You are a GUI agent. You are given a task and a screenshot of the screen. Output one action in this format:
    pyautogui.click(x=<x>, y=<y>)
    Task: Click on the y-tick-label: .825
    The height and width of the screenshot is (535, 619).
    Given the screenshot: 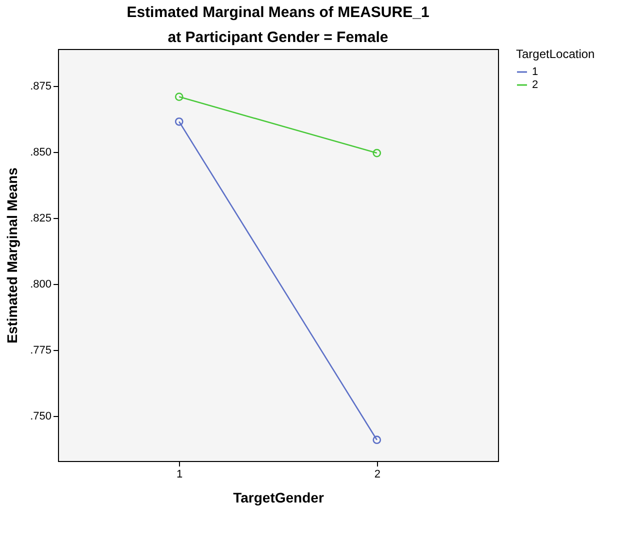 What is the action you would take?
    pyautogui.click(x=41, y=218)
    